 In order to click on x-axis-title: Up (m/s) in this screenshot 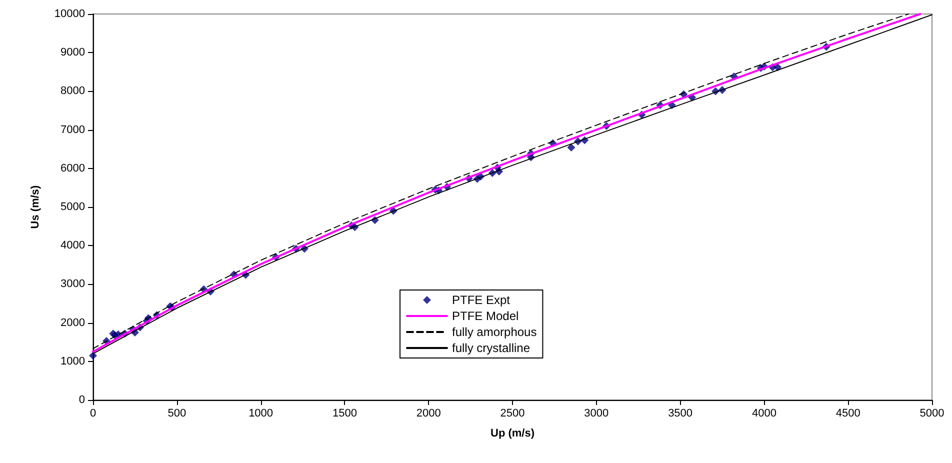, I will do `click(512, 434)`.